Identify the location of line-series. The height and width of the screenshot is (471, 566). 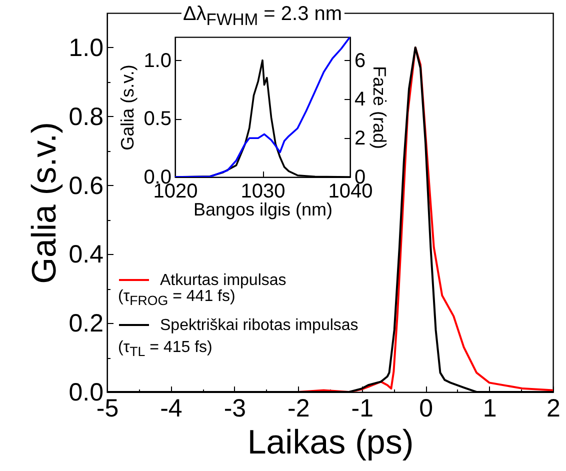
(262, 107).